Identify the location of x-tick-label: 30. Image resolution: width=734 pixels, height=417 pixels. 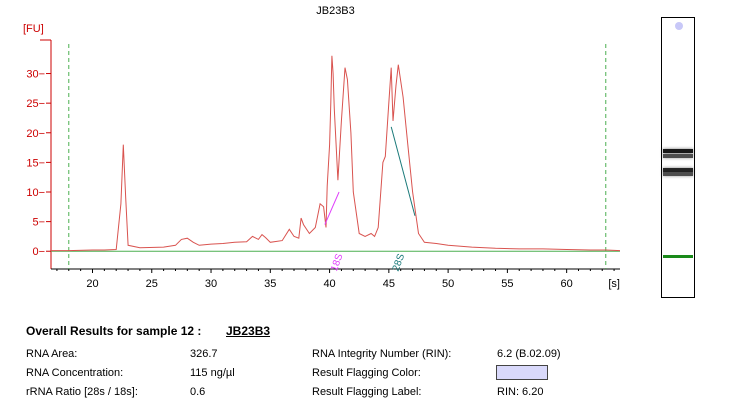
(211, 284).